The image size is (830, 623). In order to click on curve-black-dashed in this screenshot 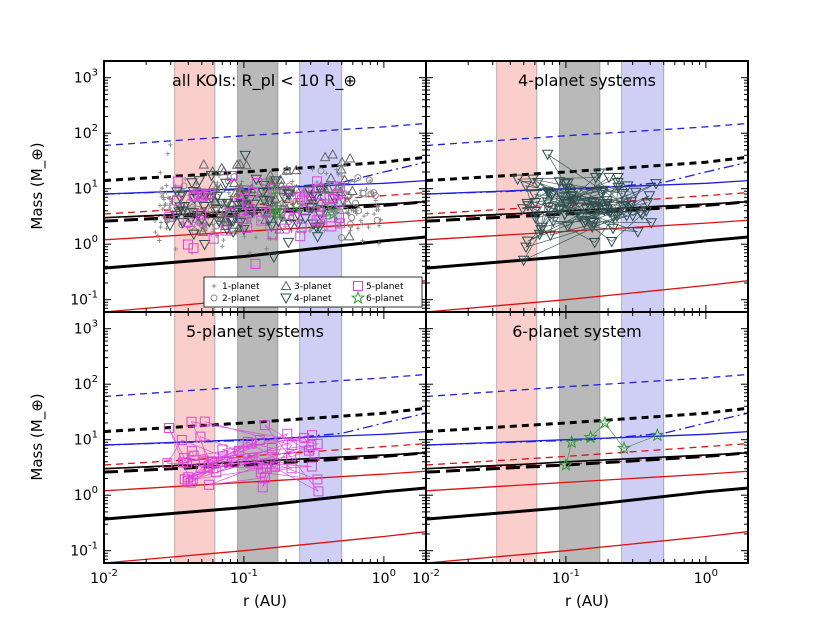, I will do `click(265, 169)`.